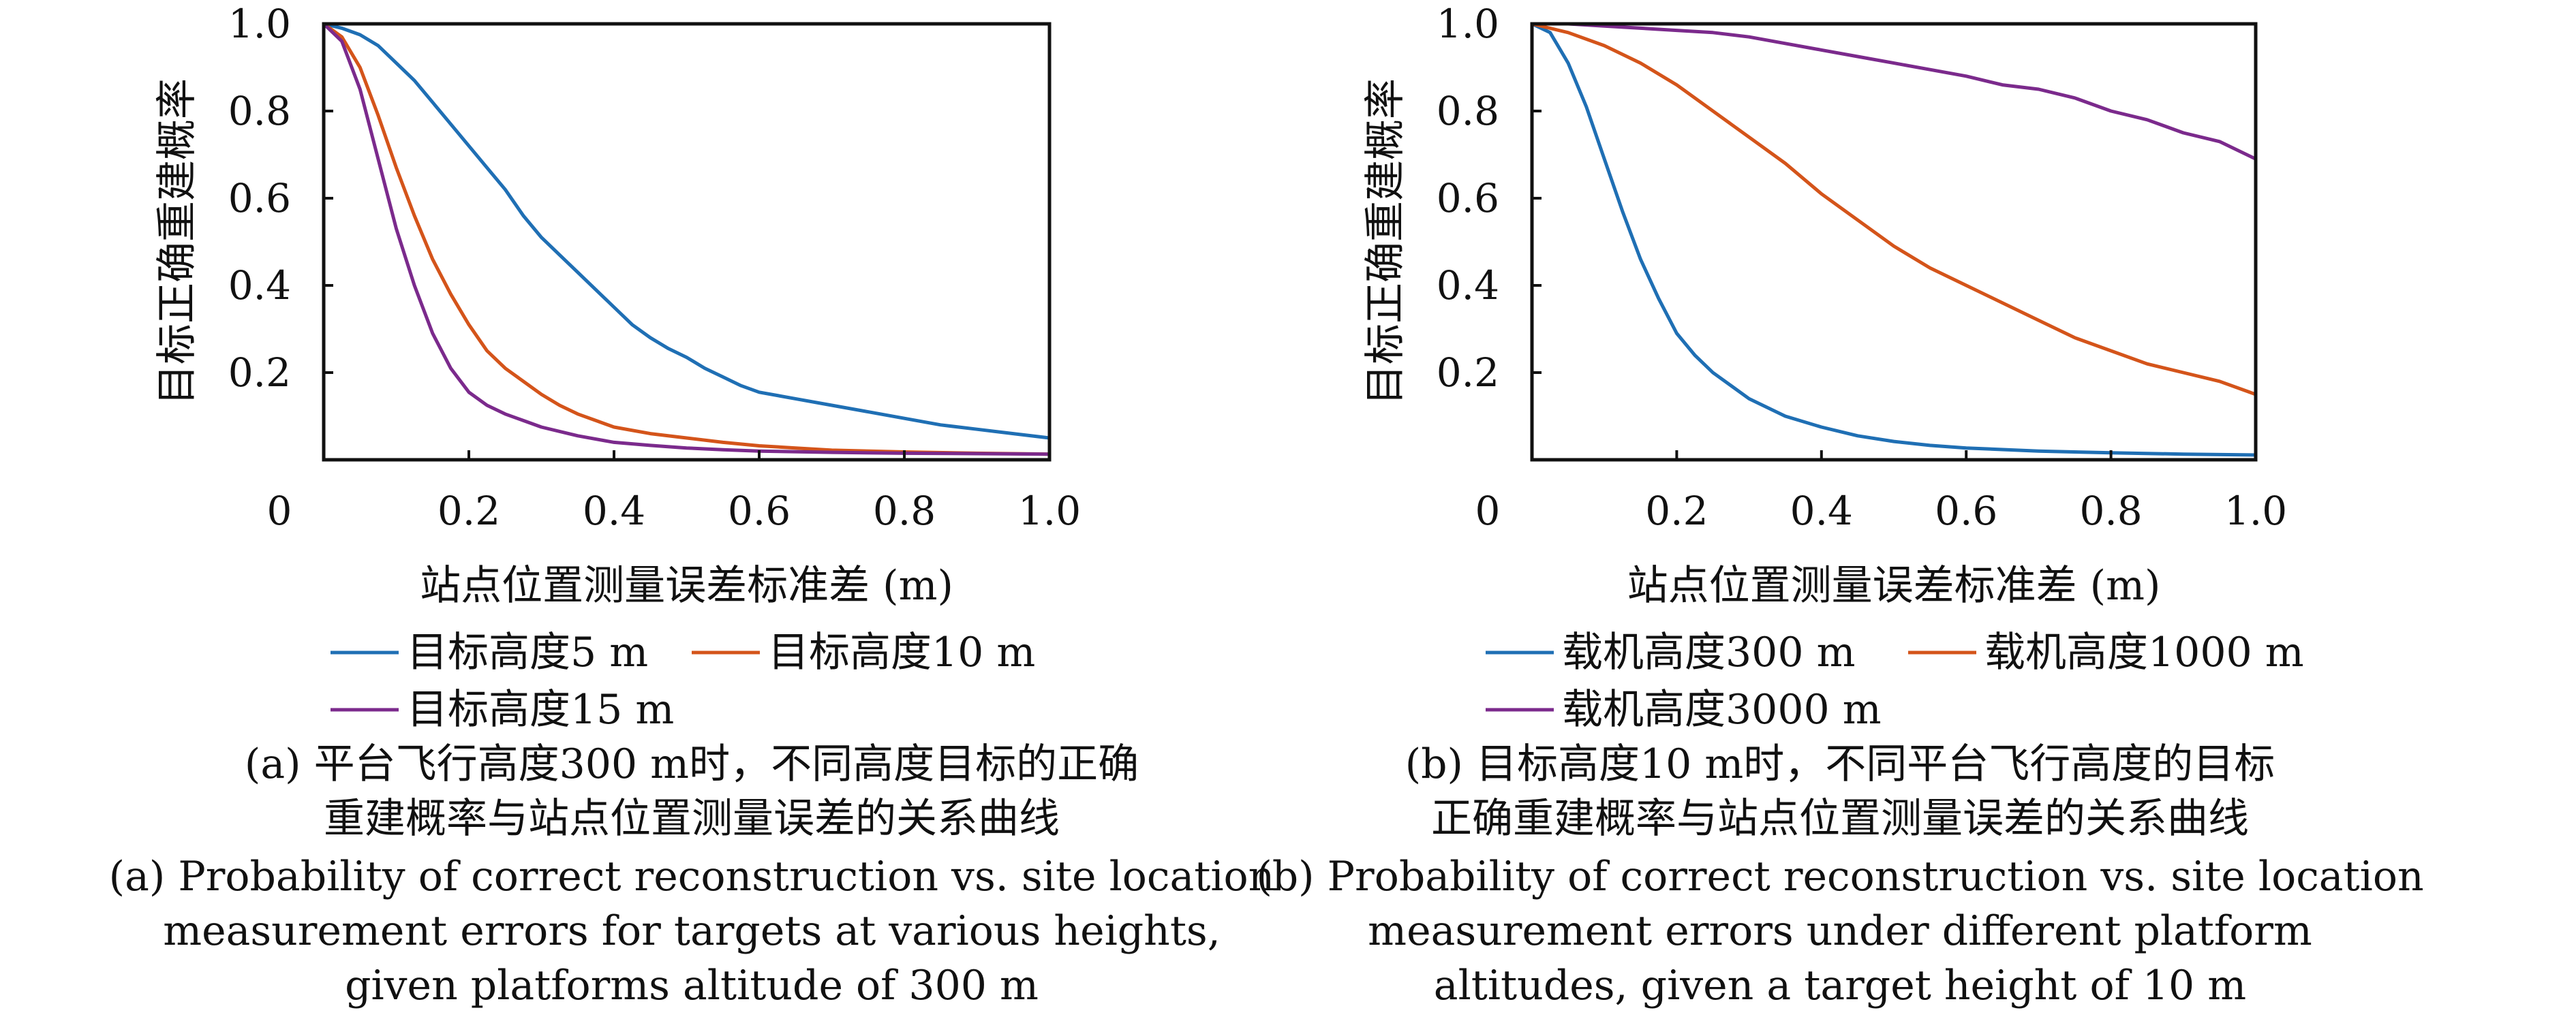 The width and height of the screenshot is (2576, 1019). I want to click on caption-en-line: given platforms altitude of 300 m, so click(692, 985).